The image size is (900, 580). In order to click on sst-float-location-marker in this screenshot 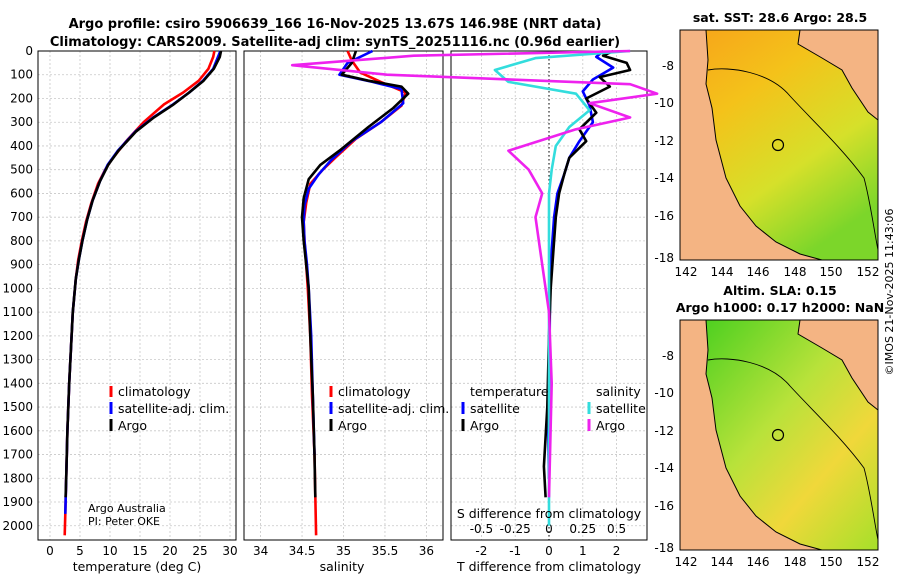, I will do `click(778, 145)`.